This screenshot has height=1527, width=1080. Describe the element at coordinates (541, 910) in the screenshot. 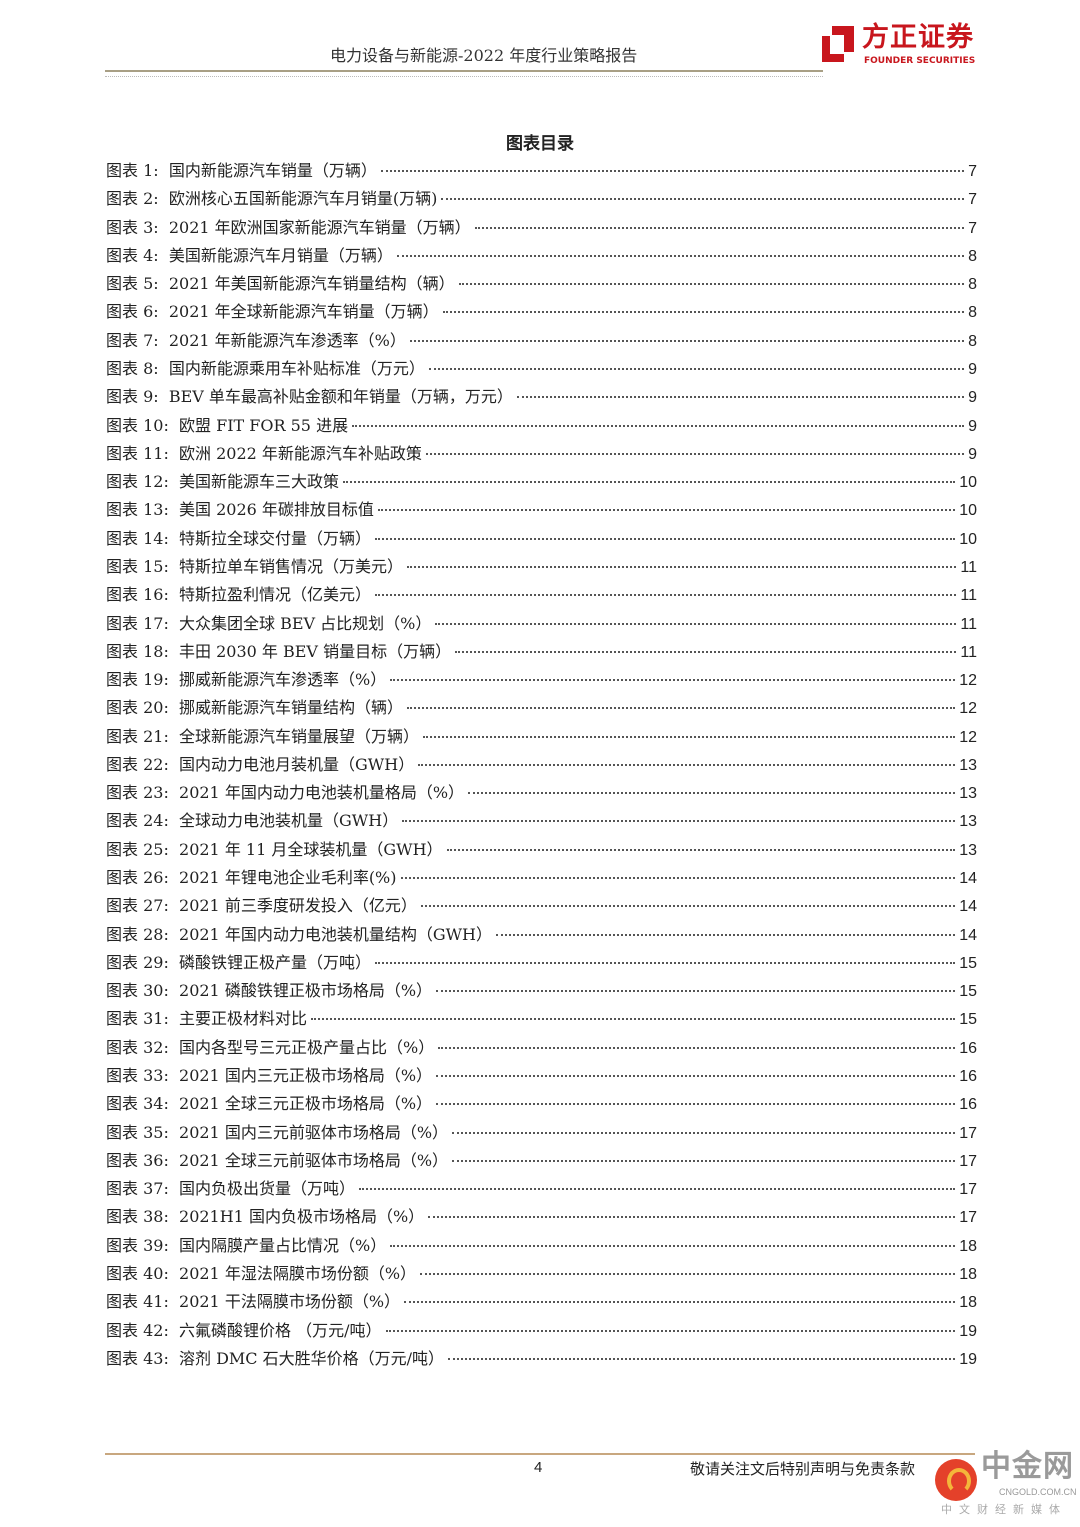

I see `toc-entry: 图表 27: 2021 前三季度研发投入（亿元） 14` at that location.